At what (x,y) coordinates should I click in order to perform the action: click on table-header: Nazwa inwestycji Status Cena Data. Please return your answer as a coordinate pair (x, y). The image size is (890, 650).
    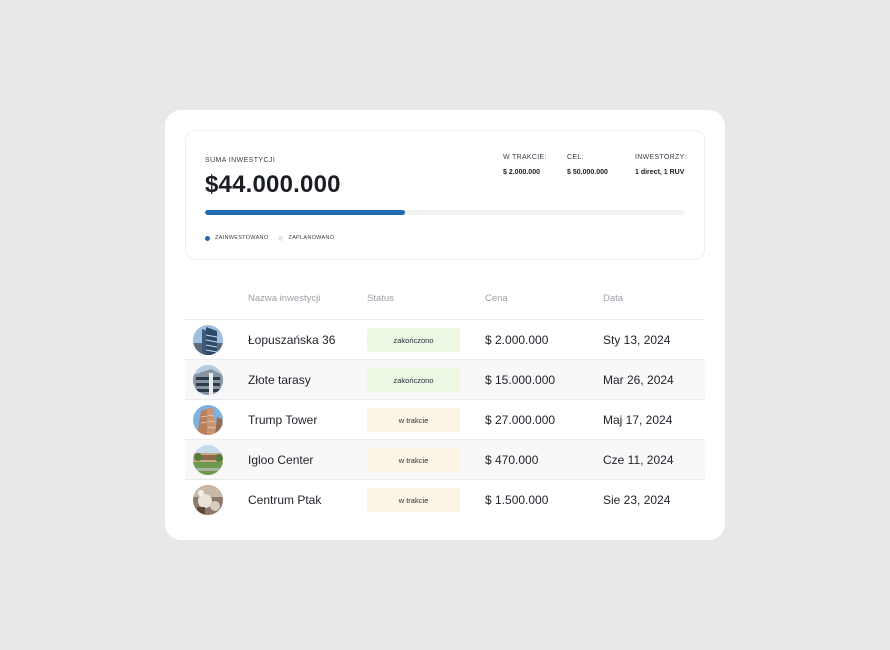
    Looking at the image, I should click on (445, 300).